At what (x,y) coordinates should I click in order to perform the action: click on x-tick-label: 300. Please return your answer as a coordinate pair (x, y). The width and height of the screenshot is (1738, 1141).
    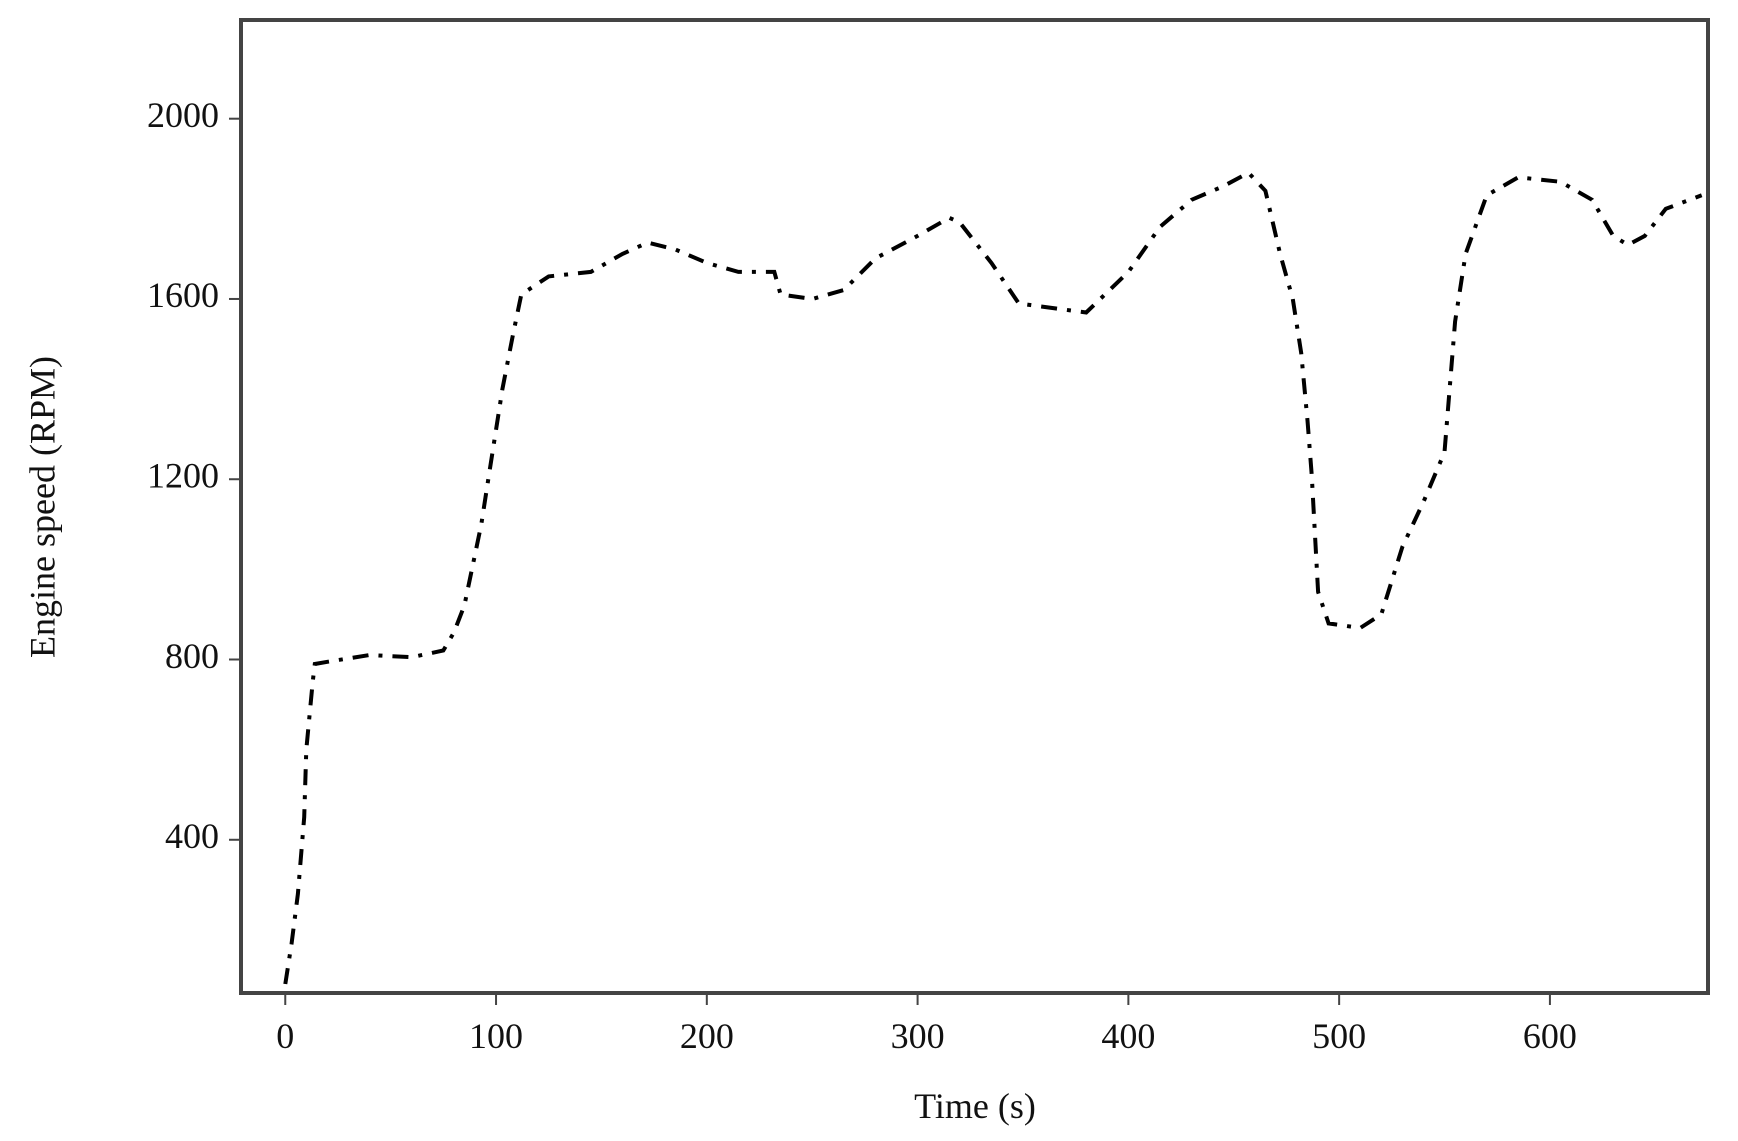
    Looking at the image, I should click on (918, 1036).